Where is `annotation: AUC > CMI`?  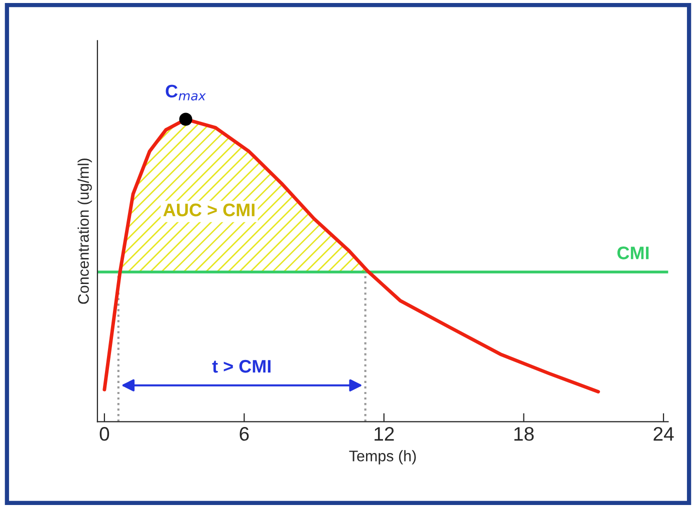 annotation: AUC > CMI is located at coordinates (208, 210).